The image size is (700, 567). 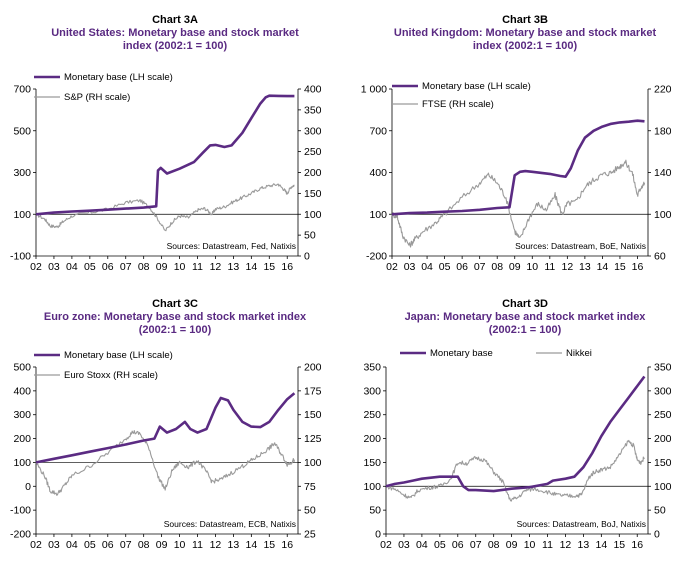 What do you see at coordinates (458, 104) in the screenshot?
I see `legend-label: FTSE (RH scale)` at bounding box center [458, 104].